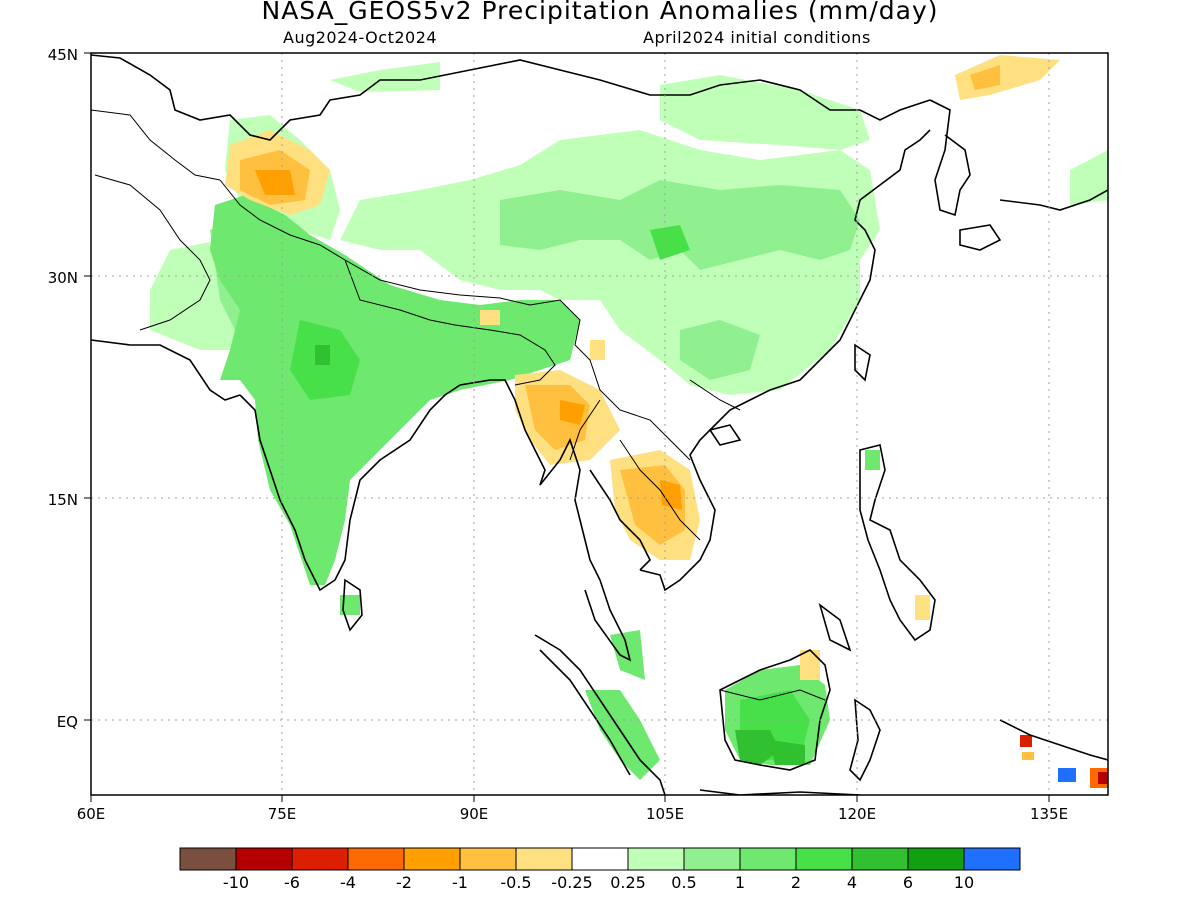 The height and width of the screenshot is (900, 1200). I want to click on legend-label: 10, so click(964, 882).